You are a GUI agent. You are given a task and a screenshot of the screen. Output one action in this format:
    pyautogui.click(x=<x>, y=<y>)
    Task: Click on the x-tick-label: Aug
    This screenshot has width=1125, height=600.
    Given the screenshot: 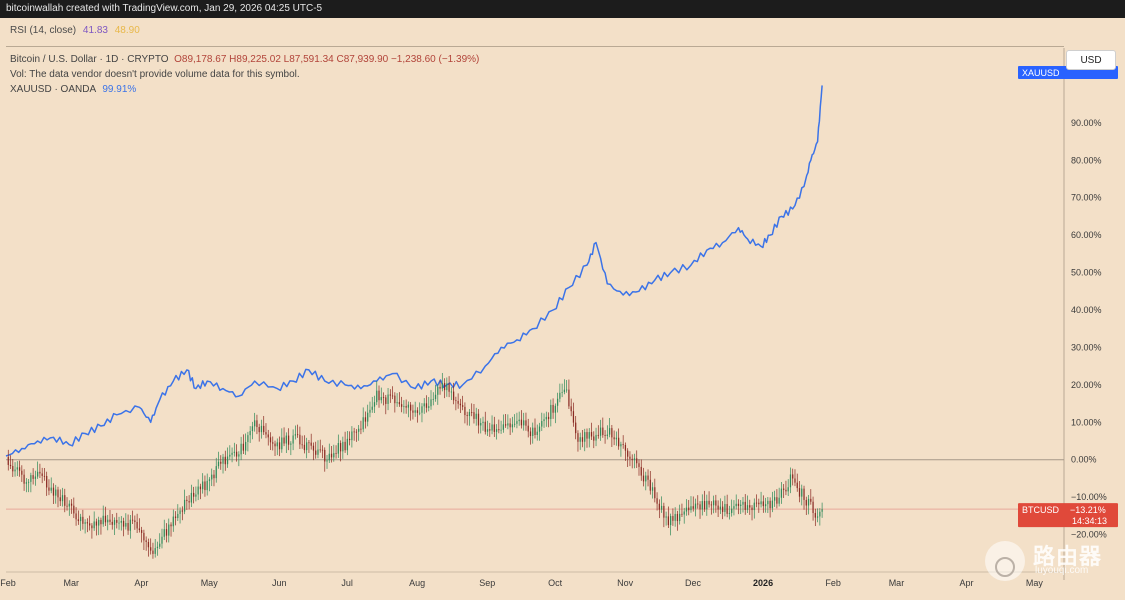 What is the action you would take?
    pyautogui.click(x=417, y=583)
    